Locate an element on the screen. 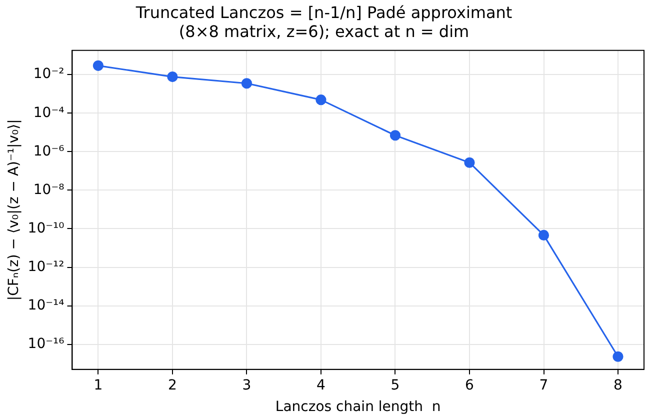 The width and height of the screenshot is (660, 418). y-axis-title: |CFₙ(z) − ⟨v₀|(z − A)⁻¹|v₀⟩| is located at coordinates (14, 210).